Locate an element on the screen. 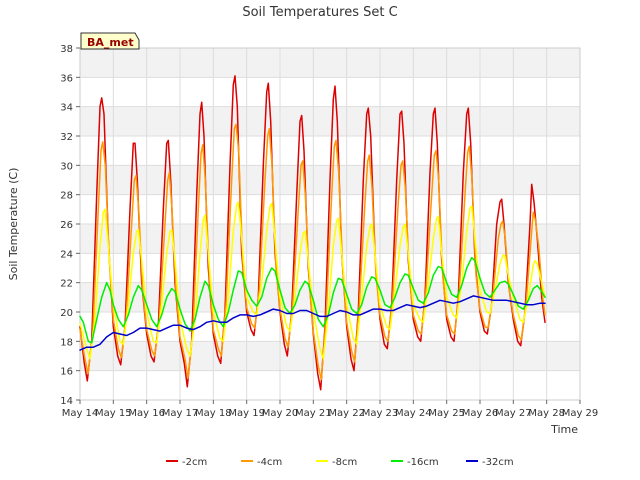 Image resolution: width=640 pixels, height=480 pixels. legend-item: -2cm is located at coordinates (186, 462).